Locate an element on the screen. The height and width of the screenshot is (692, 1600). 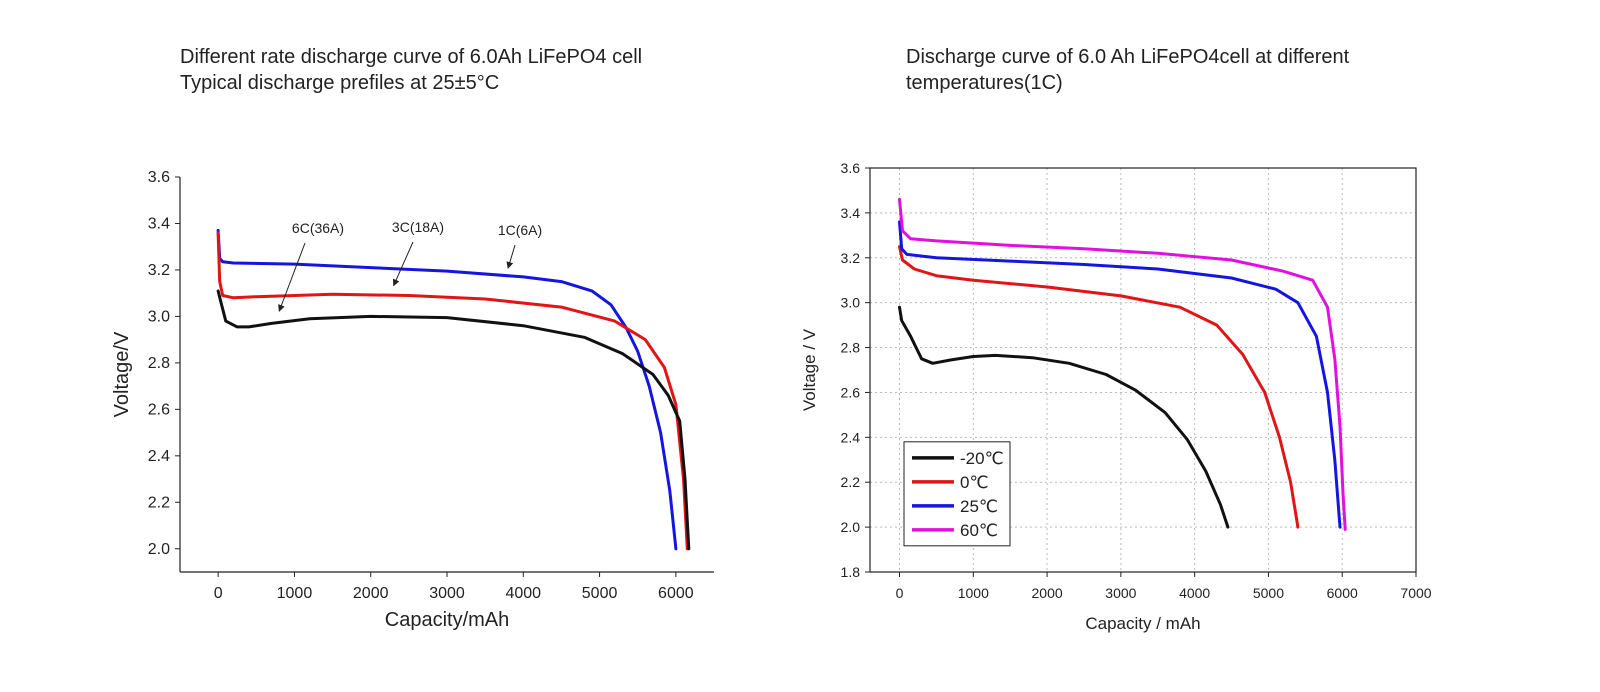
series-line-3C18A is located at coordinates (452, 391).